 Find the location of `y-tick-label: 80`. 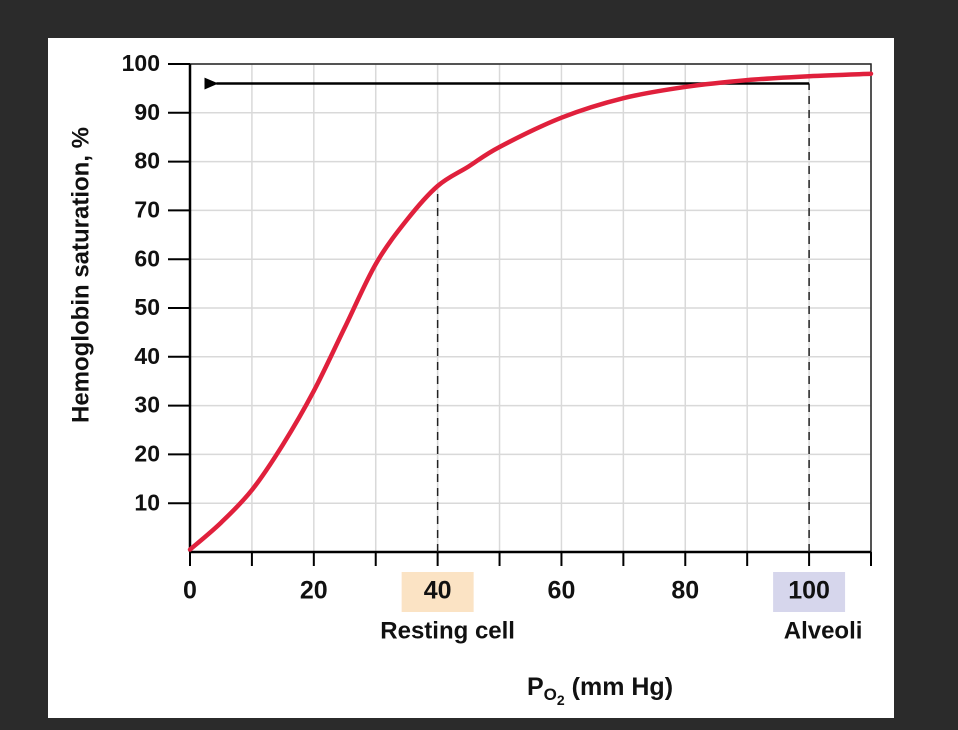

y-tick-label: 80 is located at coordinates (147, 161).